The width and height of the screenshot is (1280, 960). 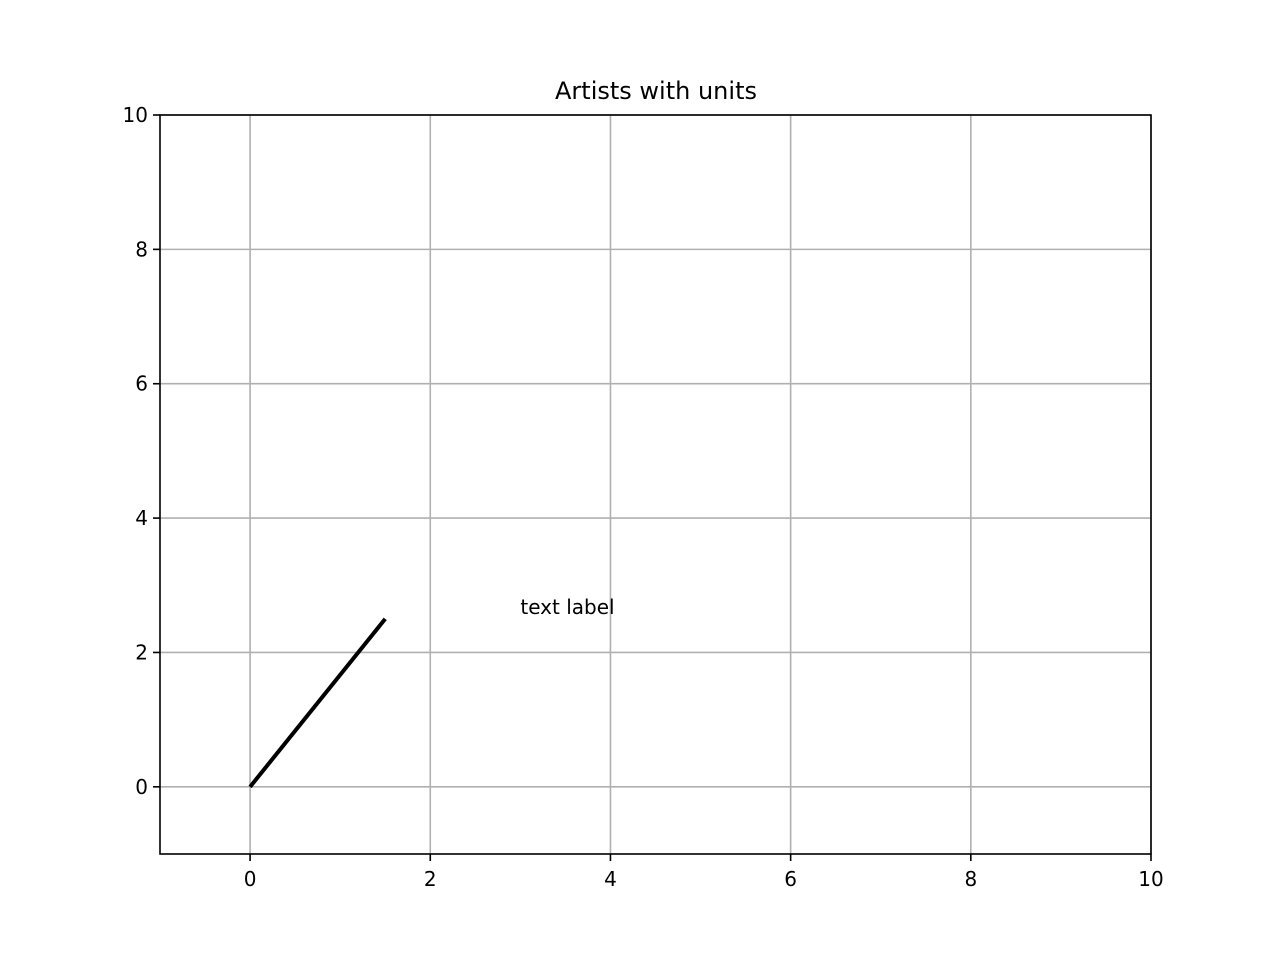 I want to click on y-tick-label: 8, so click(x=141, y=249).